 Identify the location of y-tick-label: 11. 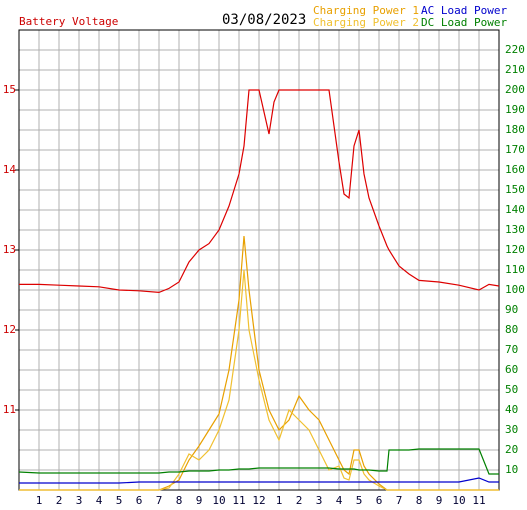
(9, 409).